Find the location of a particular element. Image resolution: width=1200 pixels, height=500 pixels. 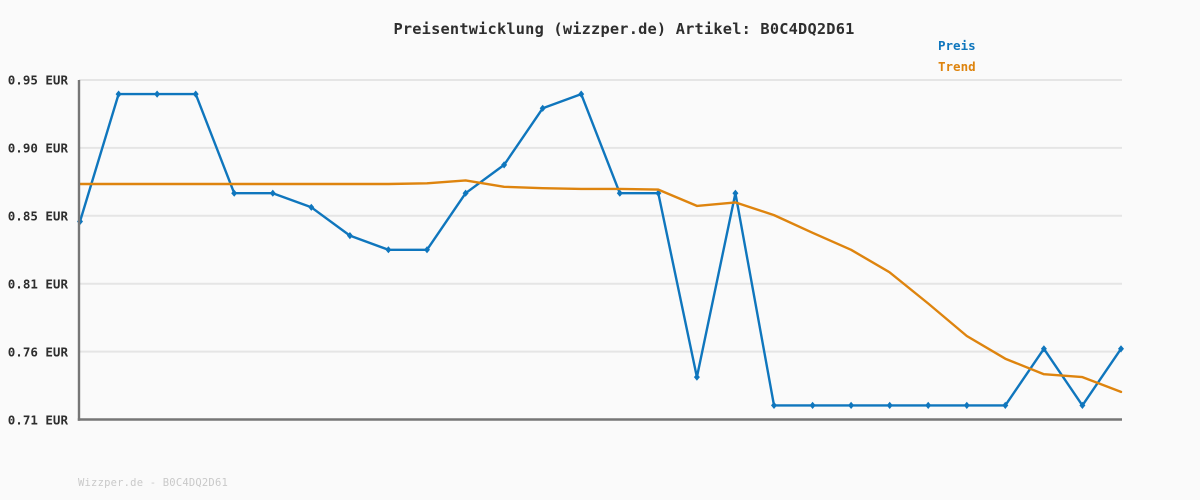

y-tick-label: 0.85 EUR is located at coordinates (37, 216).